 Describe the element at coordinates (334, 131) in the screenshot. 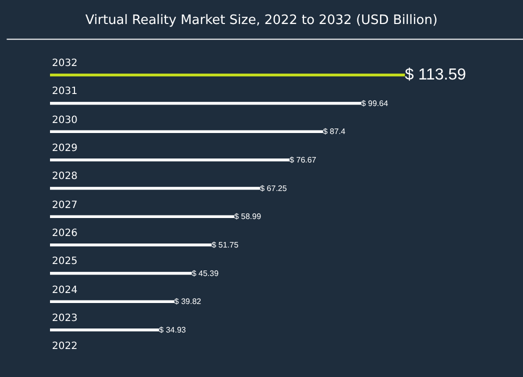

I see `data-label: $ 87.4` at that location.